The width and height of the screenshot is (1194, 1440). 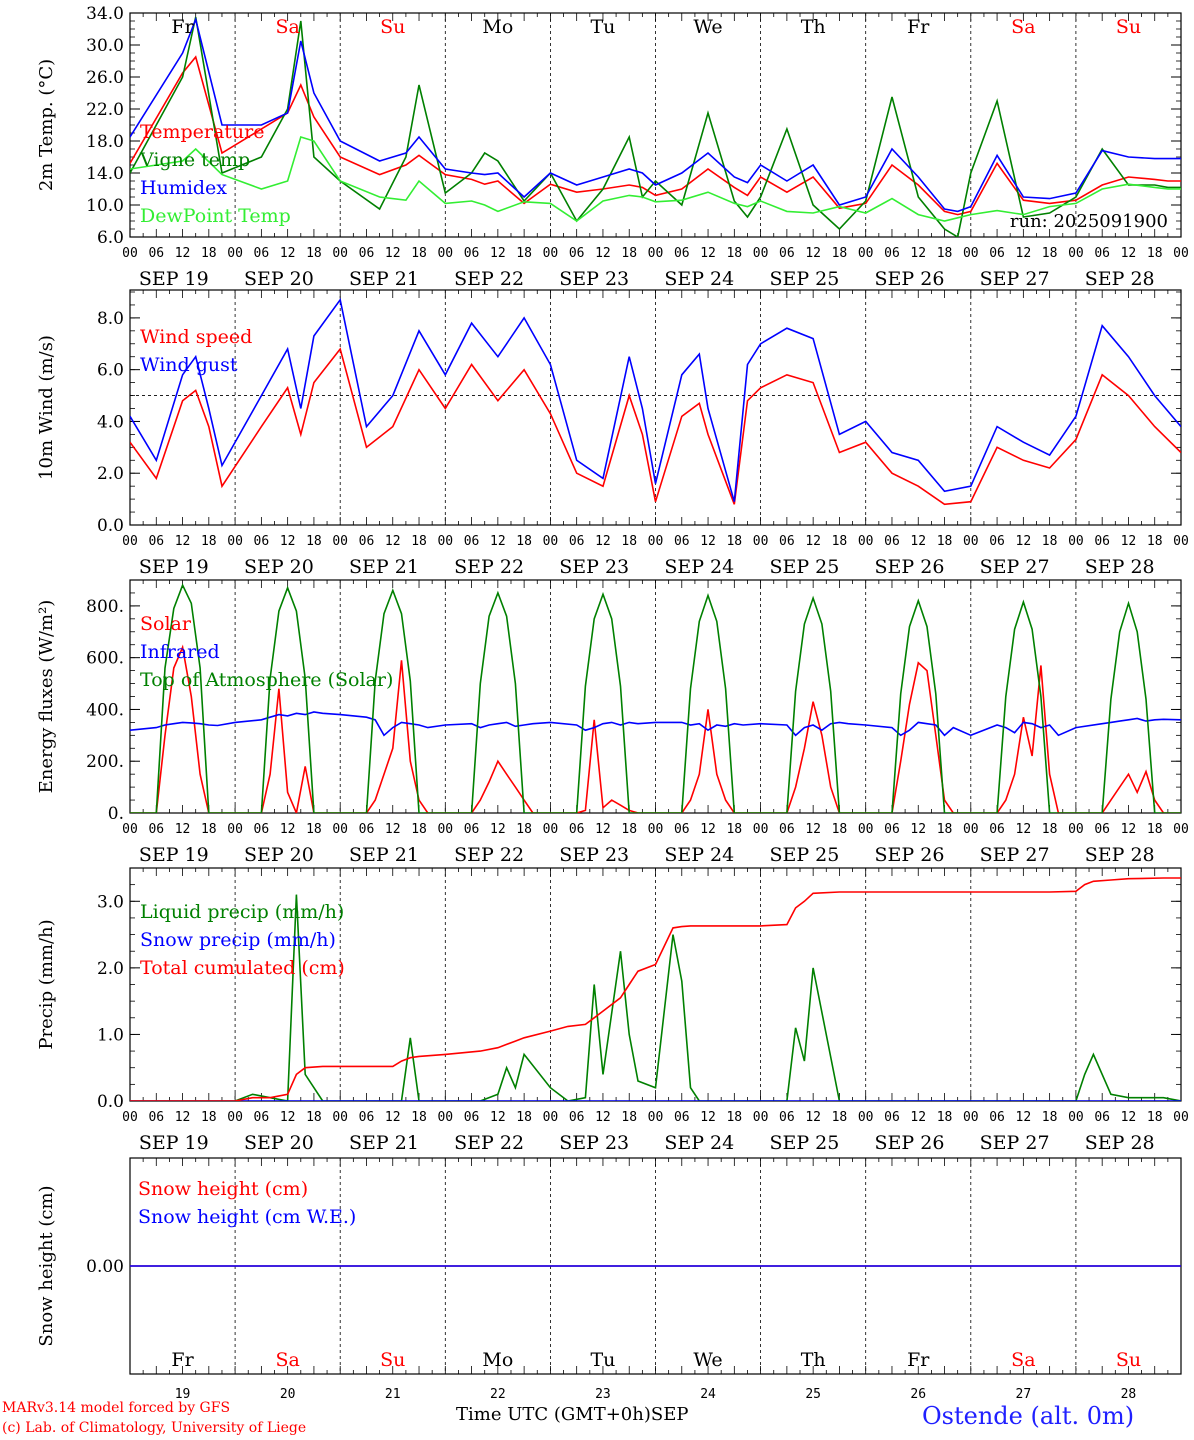 I want to click on weekday-label: Su, so click(x=392, y=27).